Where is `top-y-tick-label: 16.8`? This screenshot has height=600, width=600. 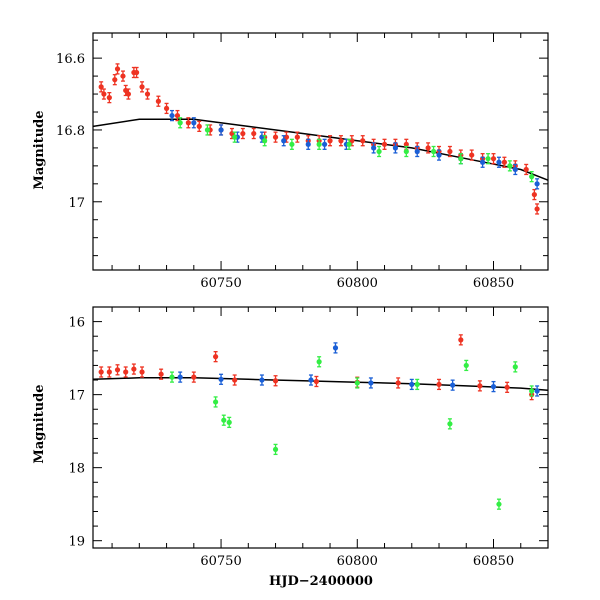 top-y-tick-label: 16.8 is located at coordinates (70, 131).